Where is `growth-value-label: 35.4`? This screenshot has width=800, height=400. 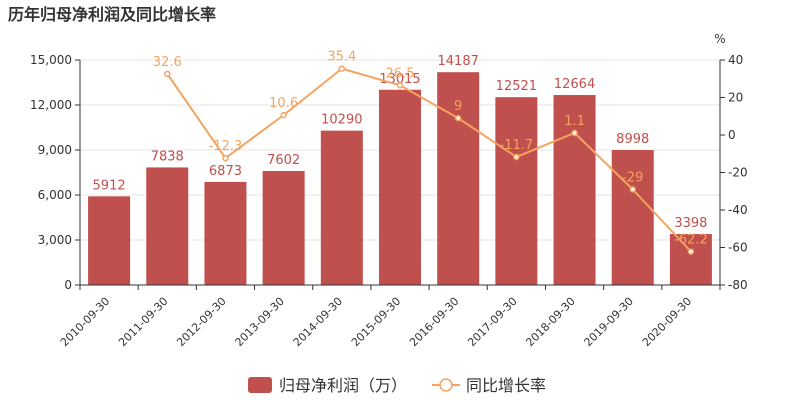
growth-value-label: 35.4 is located at coordinates (341, 57).